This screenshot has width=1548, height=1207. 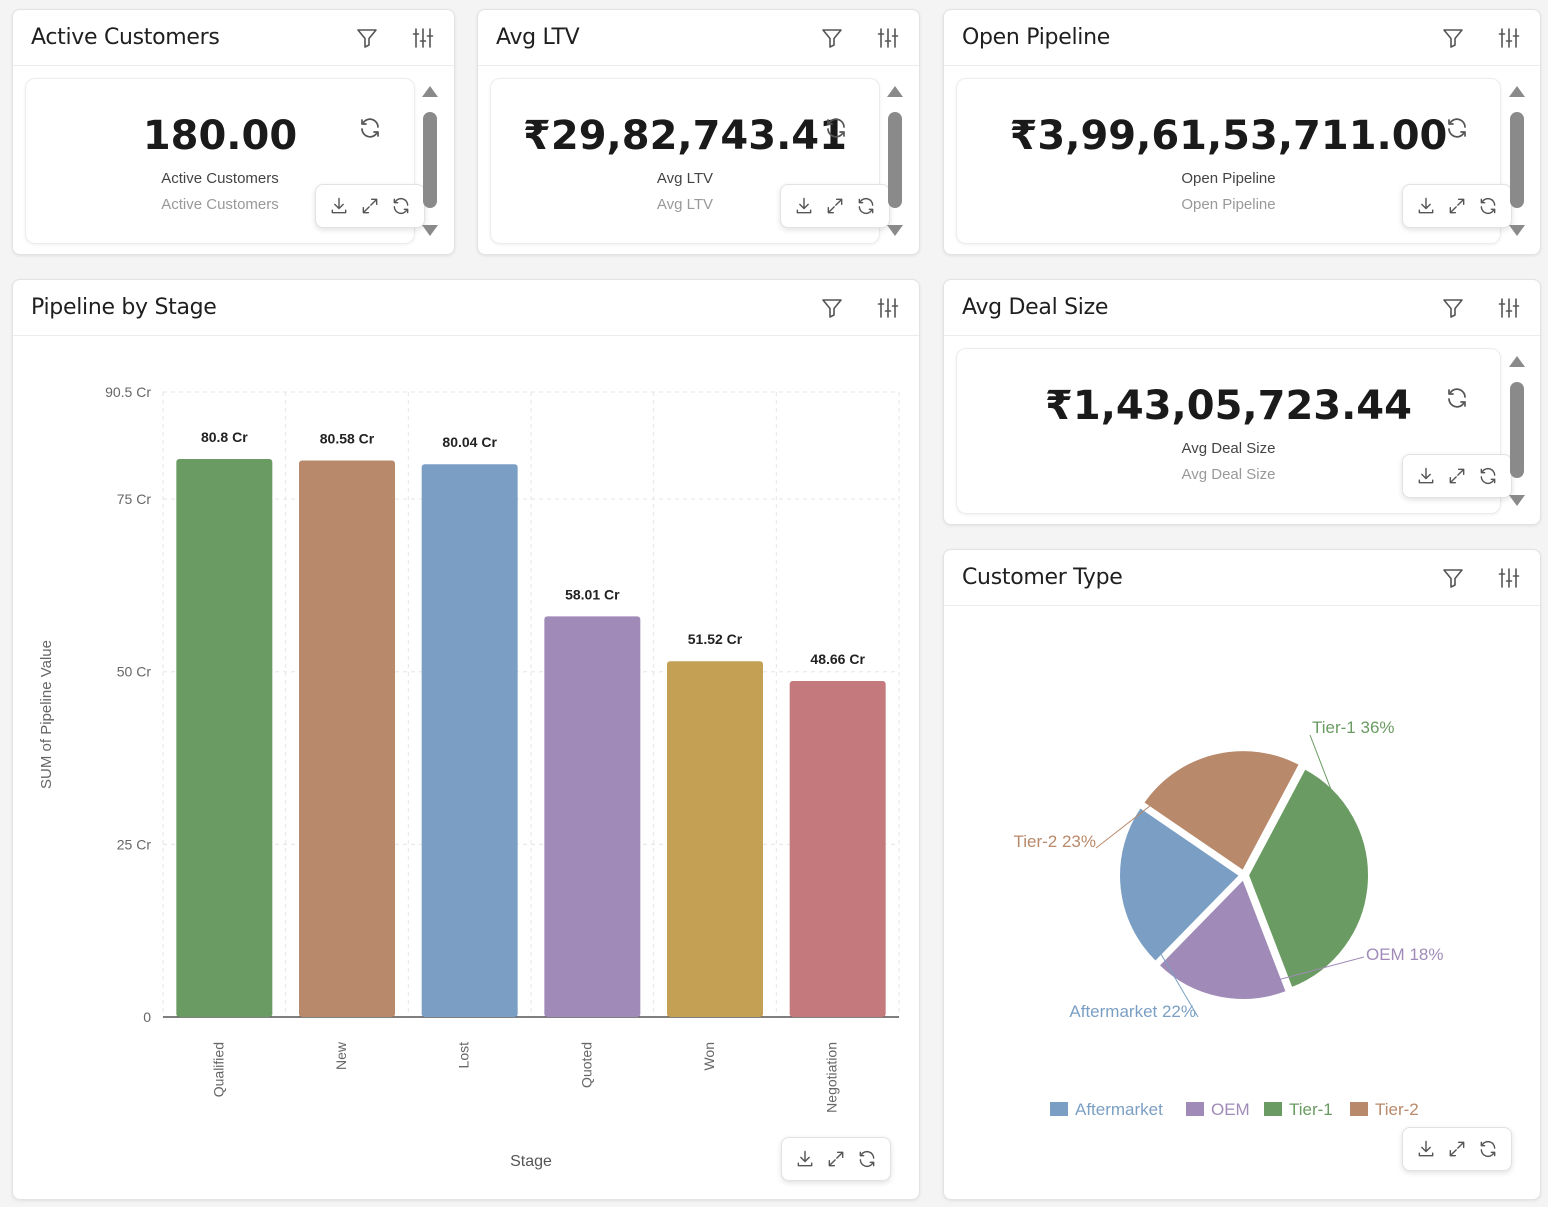 I want to click on card-title: Avg Deal Size, so click(x=1035, y=307).